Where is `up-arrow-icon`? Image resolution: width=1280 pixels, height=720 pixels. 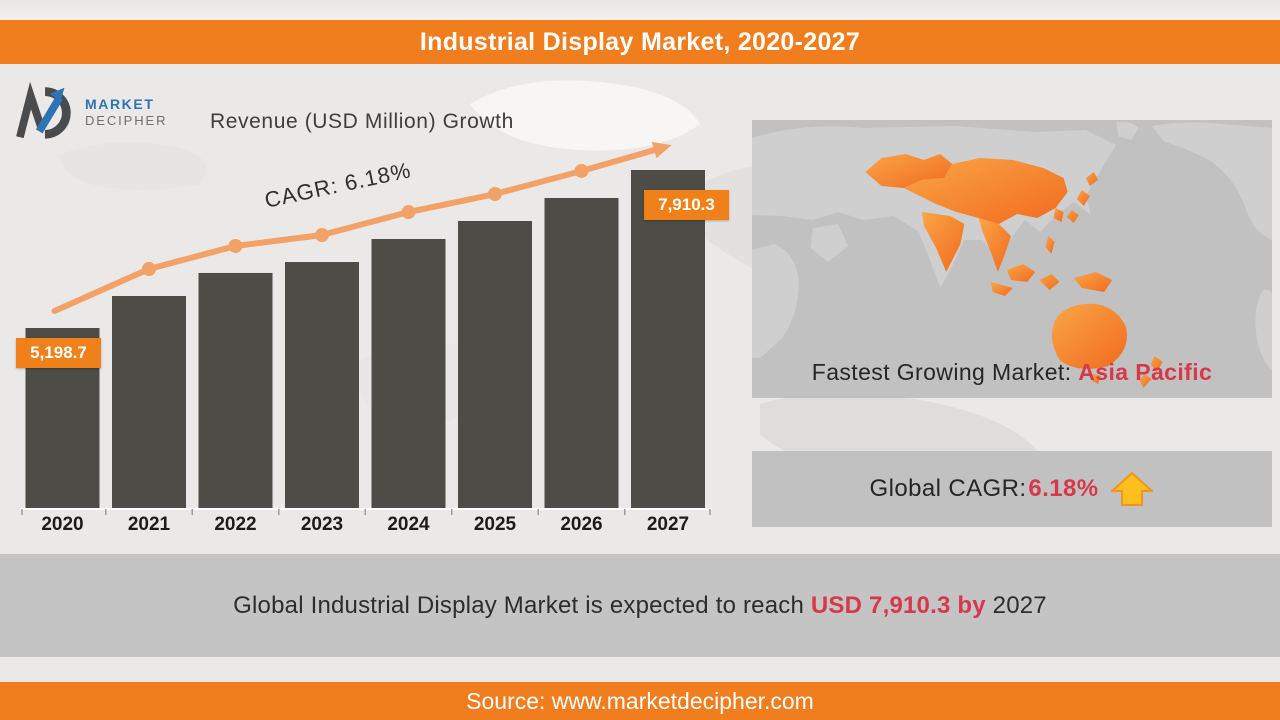
up-arrow-icon is located at coordinates (1132, 489).